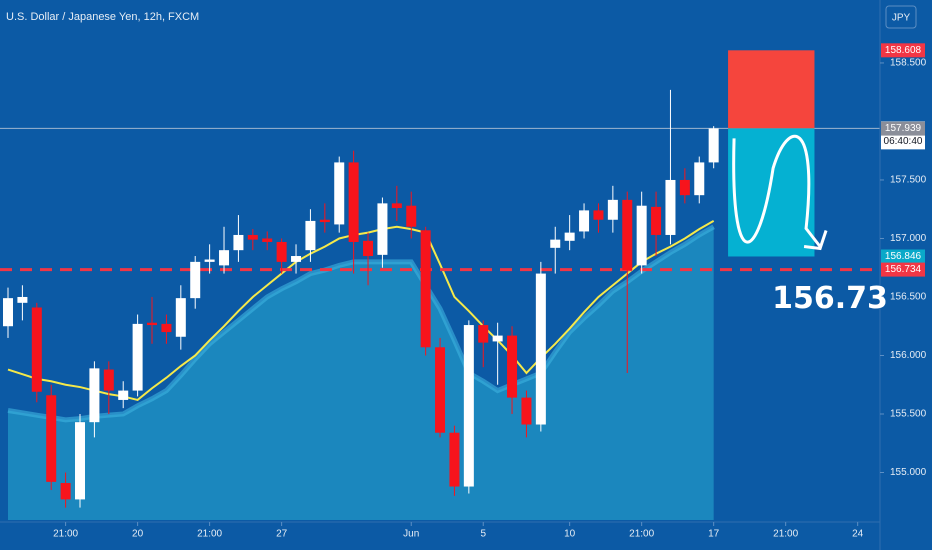 The height and width of the screenshot is (550, 932). I want to click on price-tag-label: 156.734, so click(903, 269).